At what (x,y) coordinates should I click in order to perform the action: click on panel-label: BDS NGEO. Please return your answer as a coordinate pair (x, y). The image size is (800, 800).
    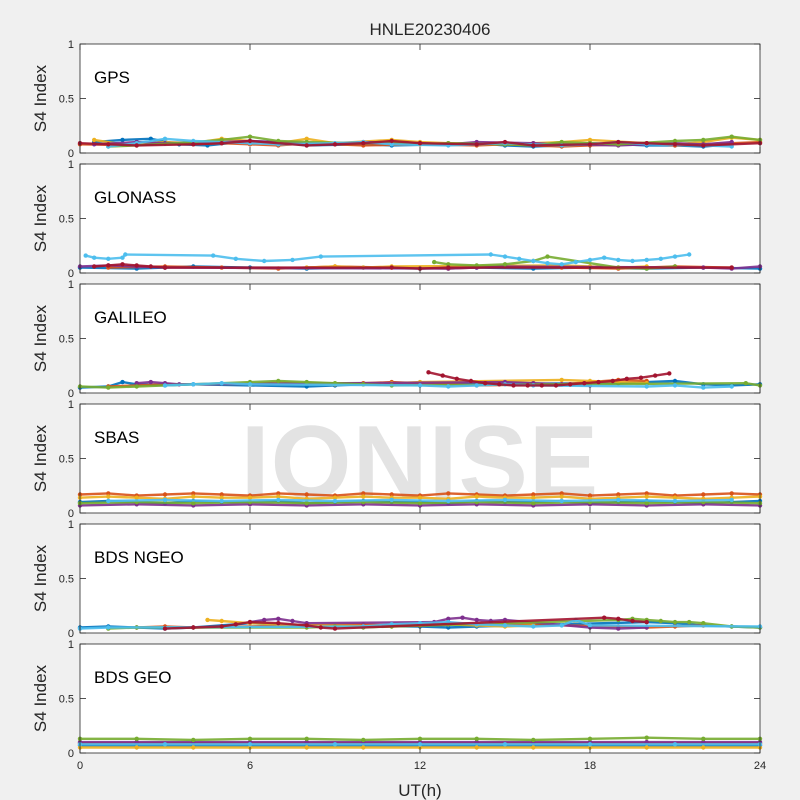
    Looking at the image, I should click on (139, 557).